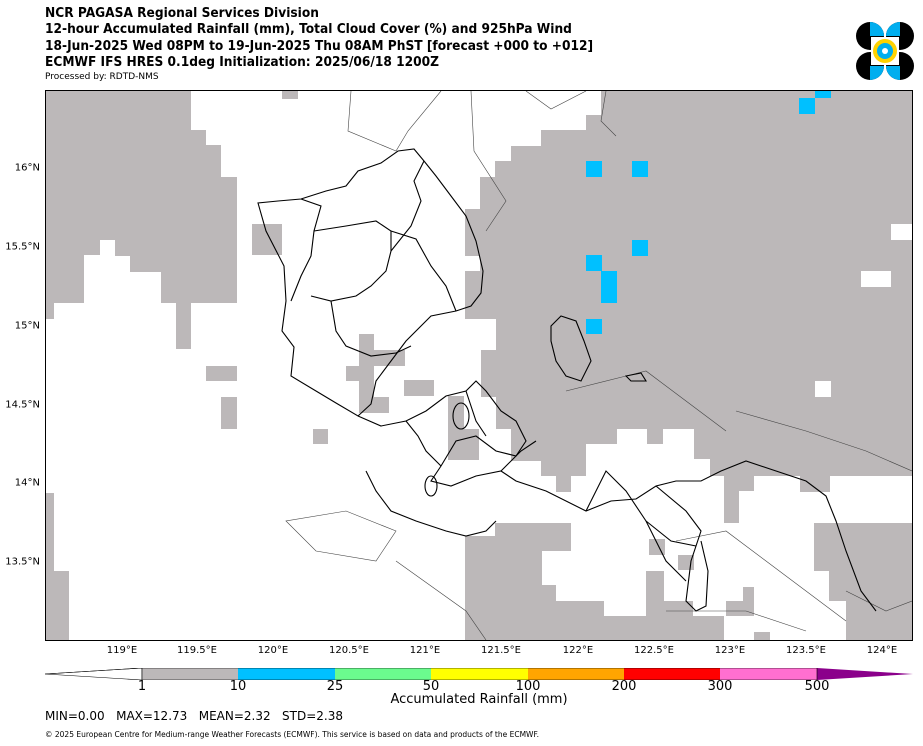 The height and width of the screenshot is (746, 923). What do you see at coordinates (817, 686) in the screenshot?
I see `colorbar-level-label: 500` at bounding box center [817, 686].